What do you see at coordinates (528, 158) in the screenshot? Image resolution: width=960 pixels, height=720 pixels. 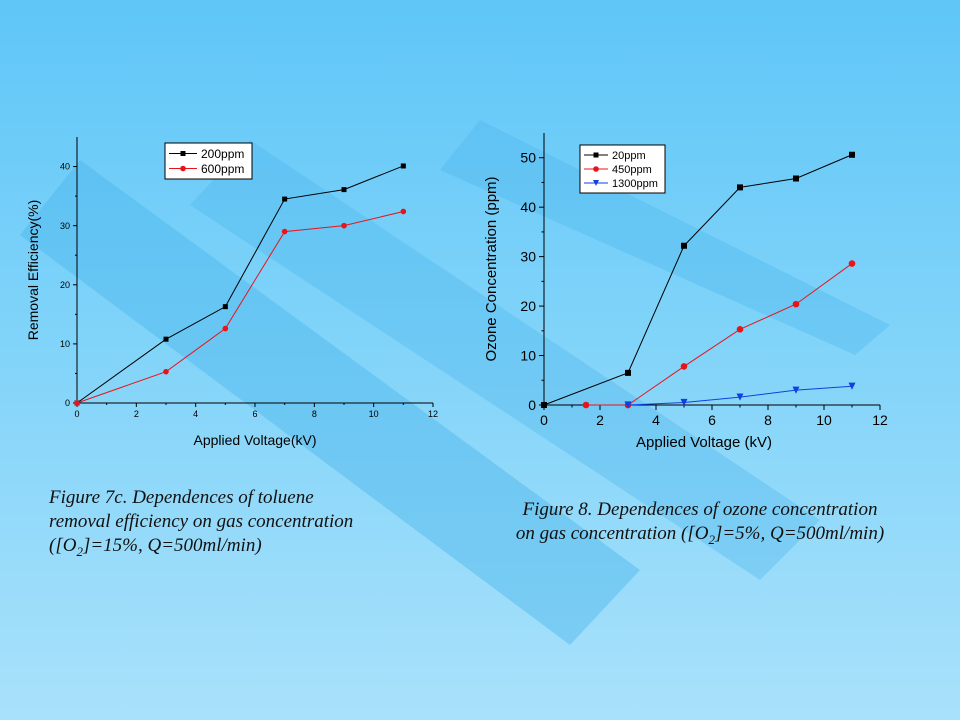 I see `y-tick-label: 50` at bounding box center [528, 158].